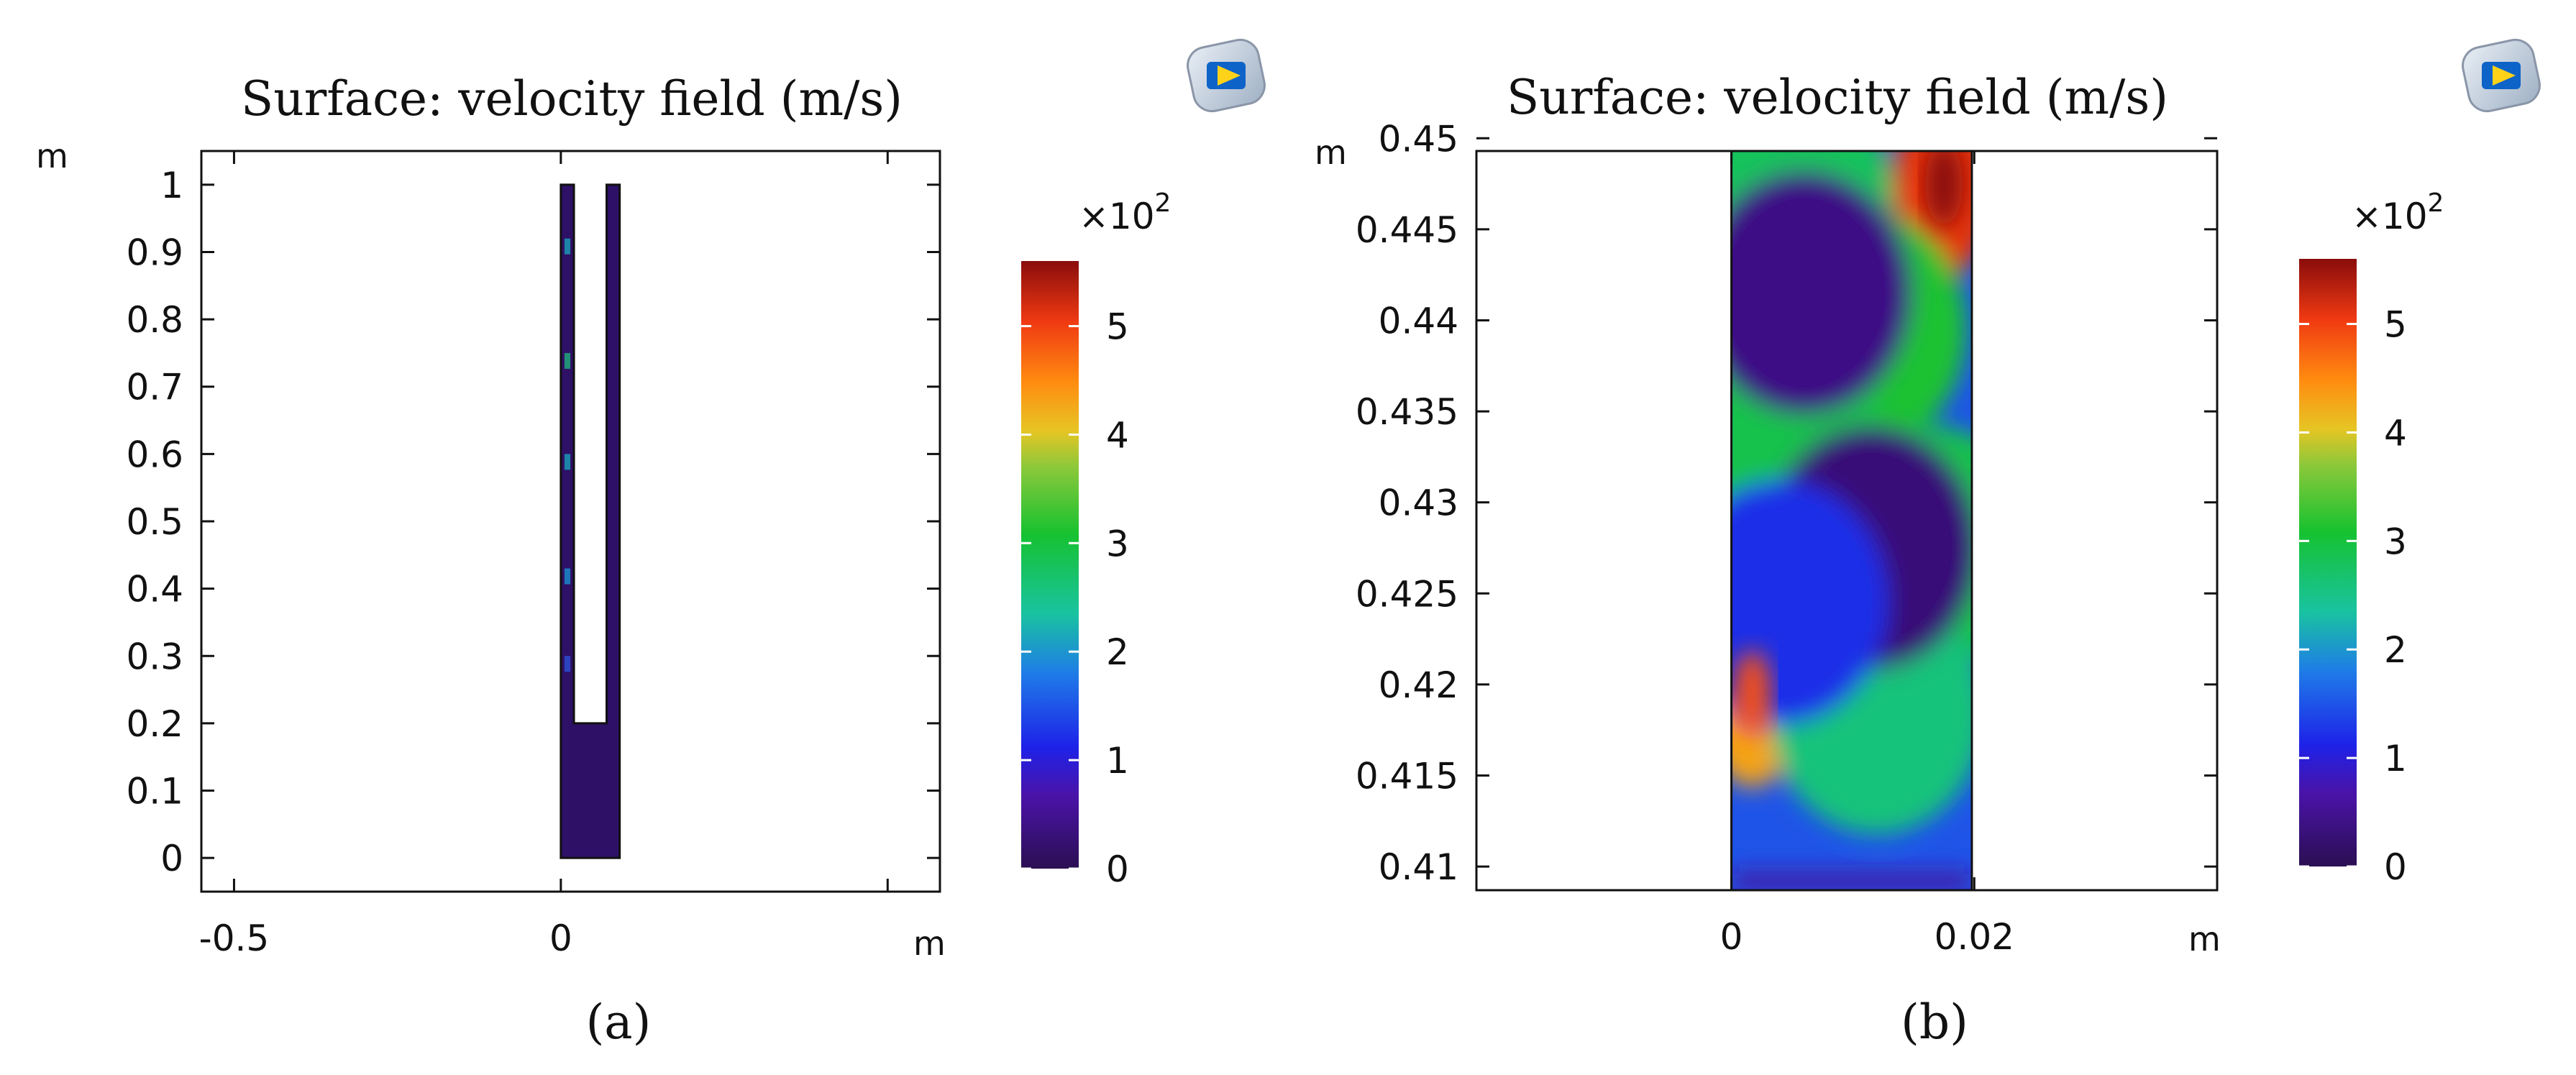 This screenshot has height=1075, width=2576. What do you see at coordinates (1851, 881) in the screenshot?
I see `low-velocity-band` at bounding box center [1851, 881].